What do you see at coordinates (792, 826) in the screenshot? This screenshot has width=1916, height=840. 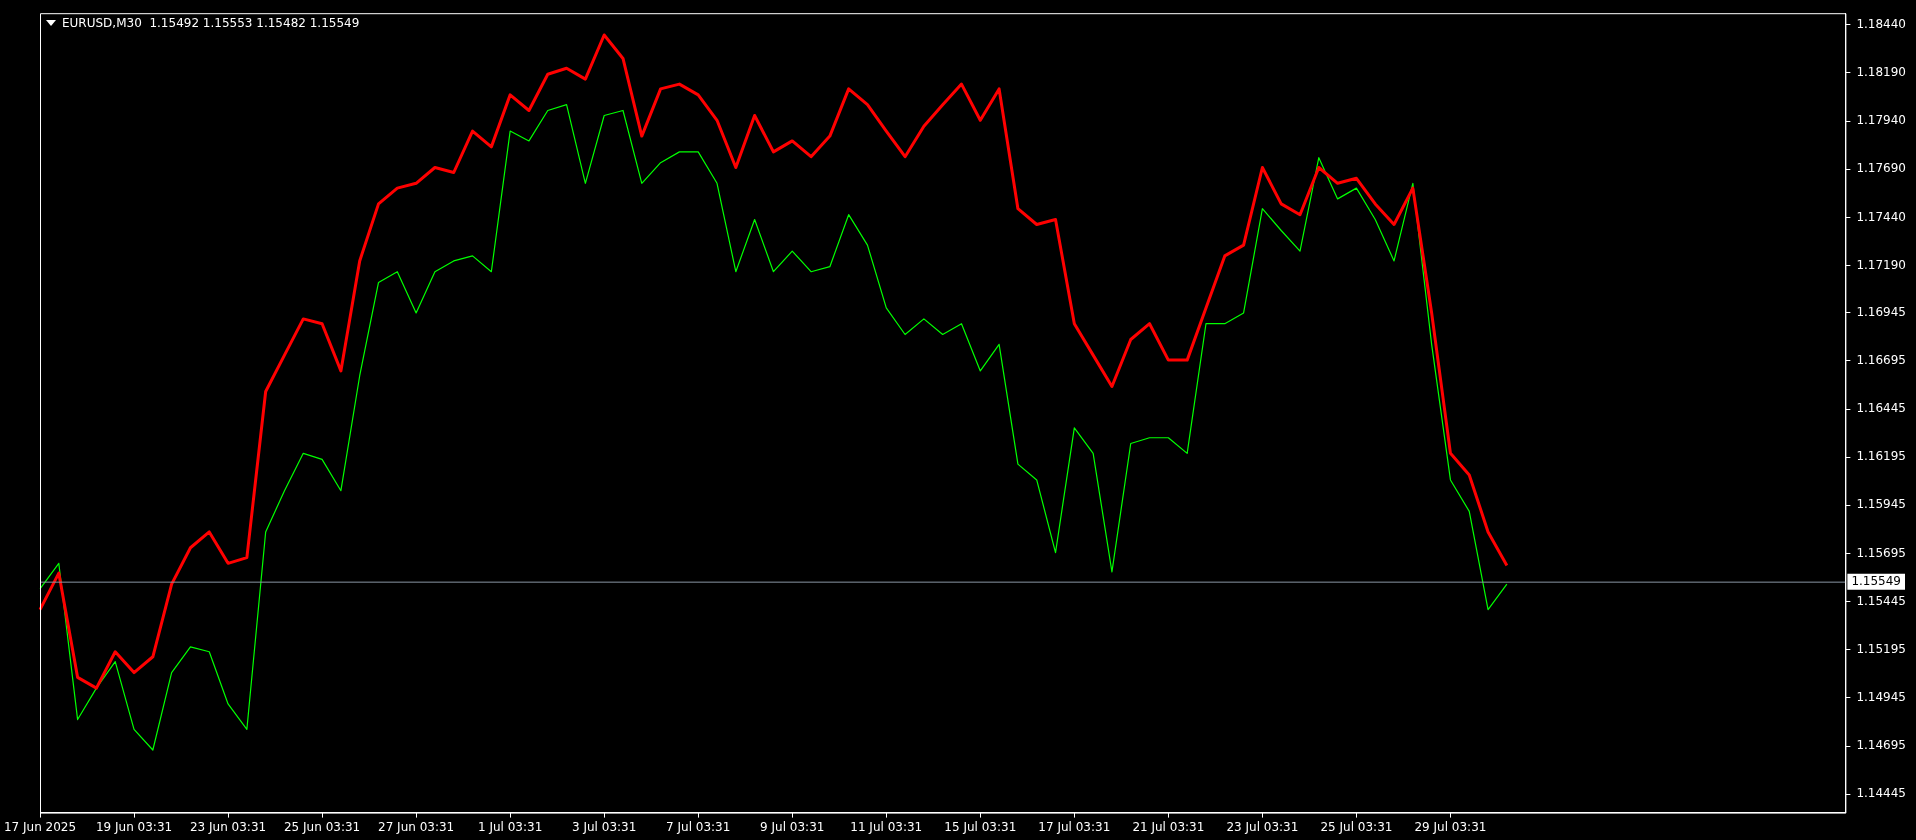 I see `x-tick-label: 9 Jul 03:31` at bounding box center [792, 826].